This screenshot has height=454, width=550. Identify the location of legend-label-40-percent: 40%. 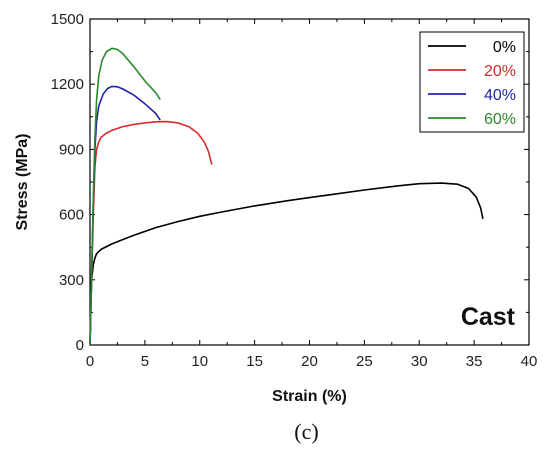
(500, 95).